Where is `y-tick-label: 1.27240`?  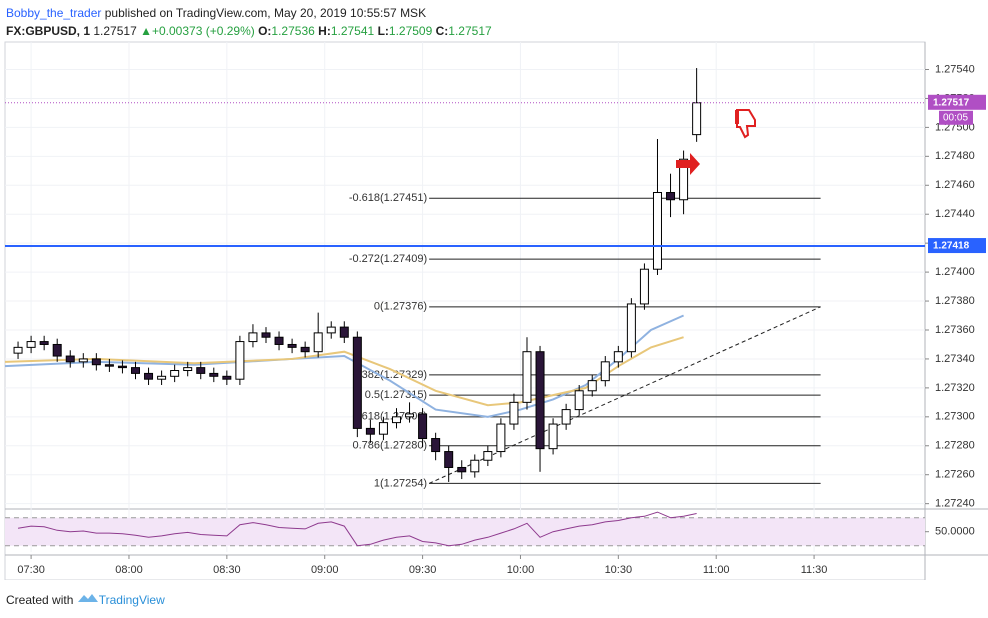 y-tick-label: 1.27240 is located at coordinates (955, 504).